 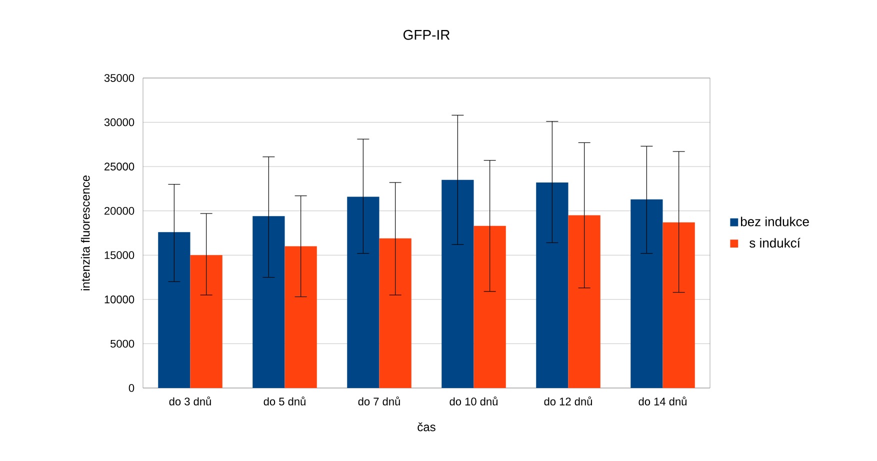 I want to click on y-axis-title: intenzita fluorescence, so click(x=85, y=233).